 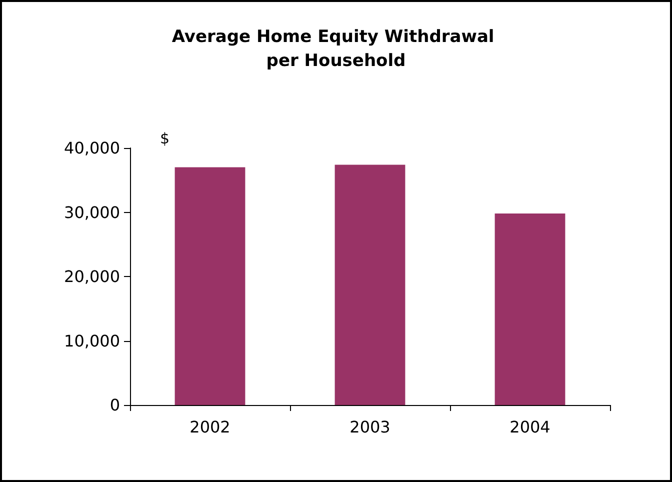 What do you see at coordinates (165, 139) in the screenshot?
I see `y-axis-title: $` at bounding box center [165, 139].